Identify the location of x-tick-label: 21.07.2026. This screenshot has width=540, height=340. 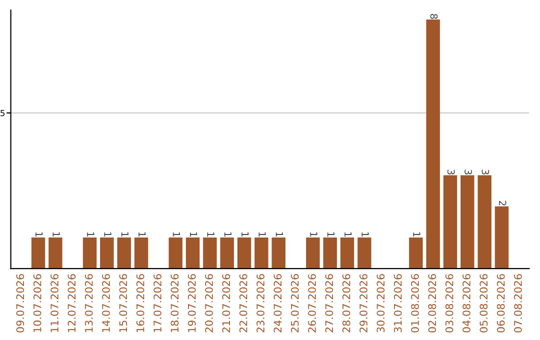
(226, 303).